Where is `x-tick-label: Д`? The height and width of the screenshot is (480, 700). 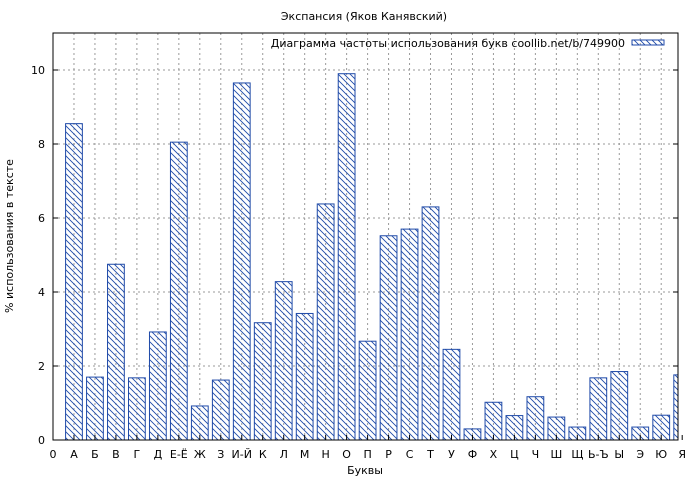
x-tick-label: Д is located at coordinates (158, 454).